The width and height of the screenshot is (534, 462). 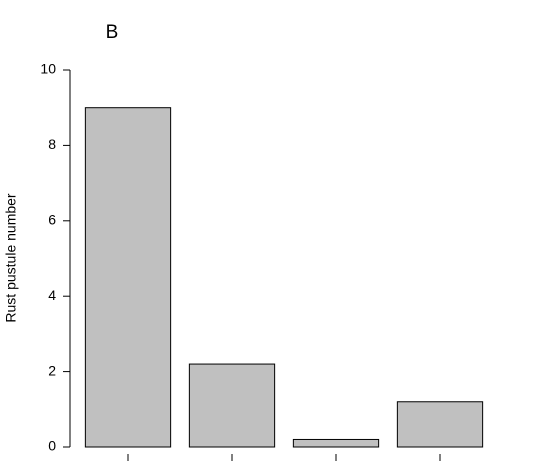 What do you see at coordinates (48, 69) in the screenshot?
I see `y-tick-label: 10` at bounding box center [48, 69].